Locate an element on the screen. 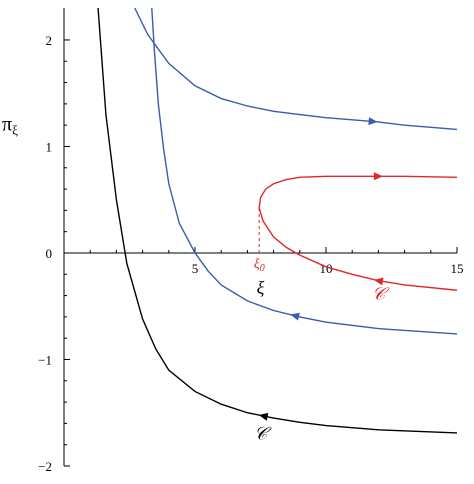 The image size is (474, 484). x-tick-label: 15 is located at coordinates (457, 268).